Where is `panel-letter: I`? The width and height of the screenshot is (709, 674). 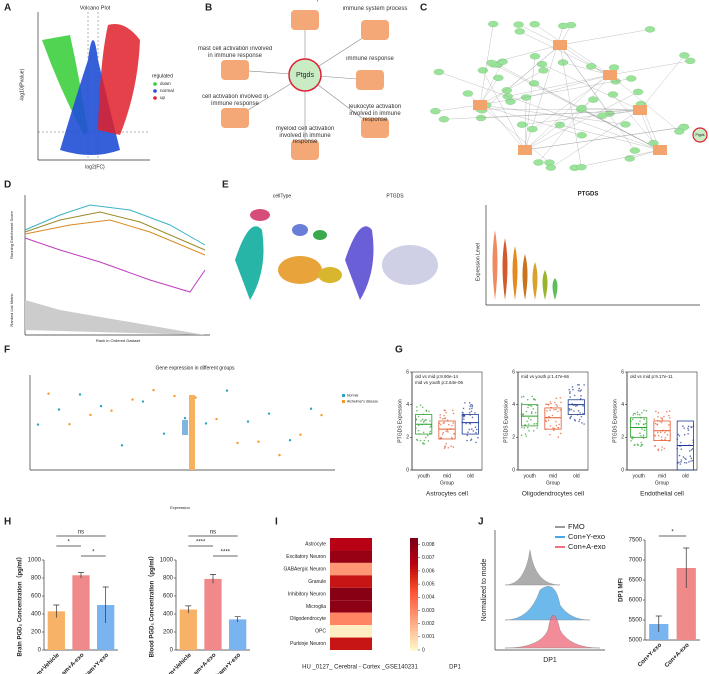
panel-letter: I is located at coordinates (276, 522).